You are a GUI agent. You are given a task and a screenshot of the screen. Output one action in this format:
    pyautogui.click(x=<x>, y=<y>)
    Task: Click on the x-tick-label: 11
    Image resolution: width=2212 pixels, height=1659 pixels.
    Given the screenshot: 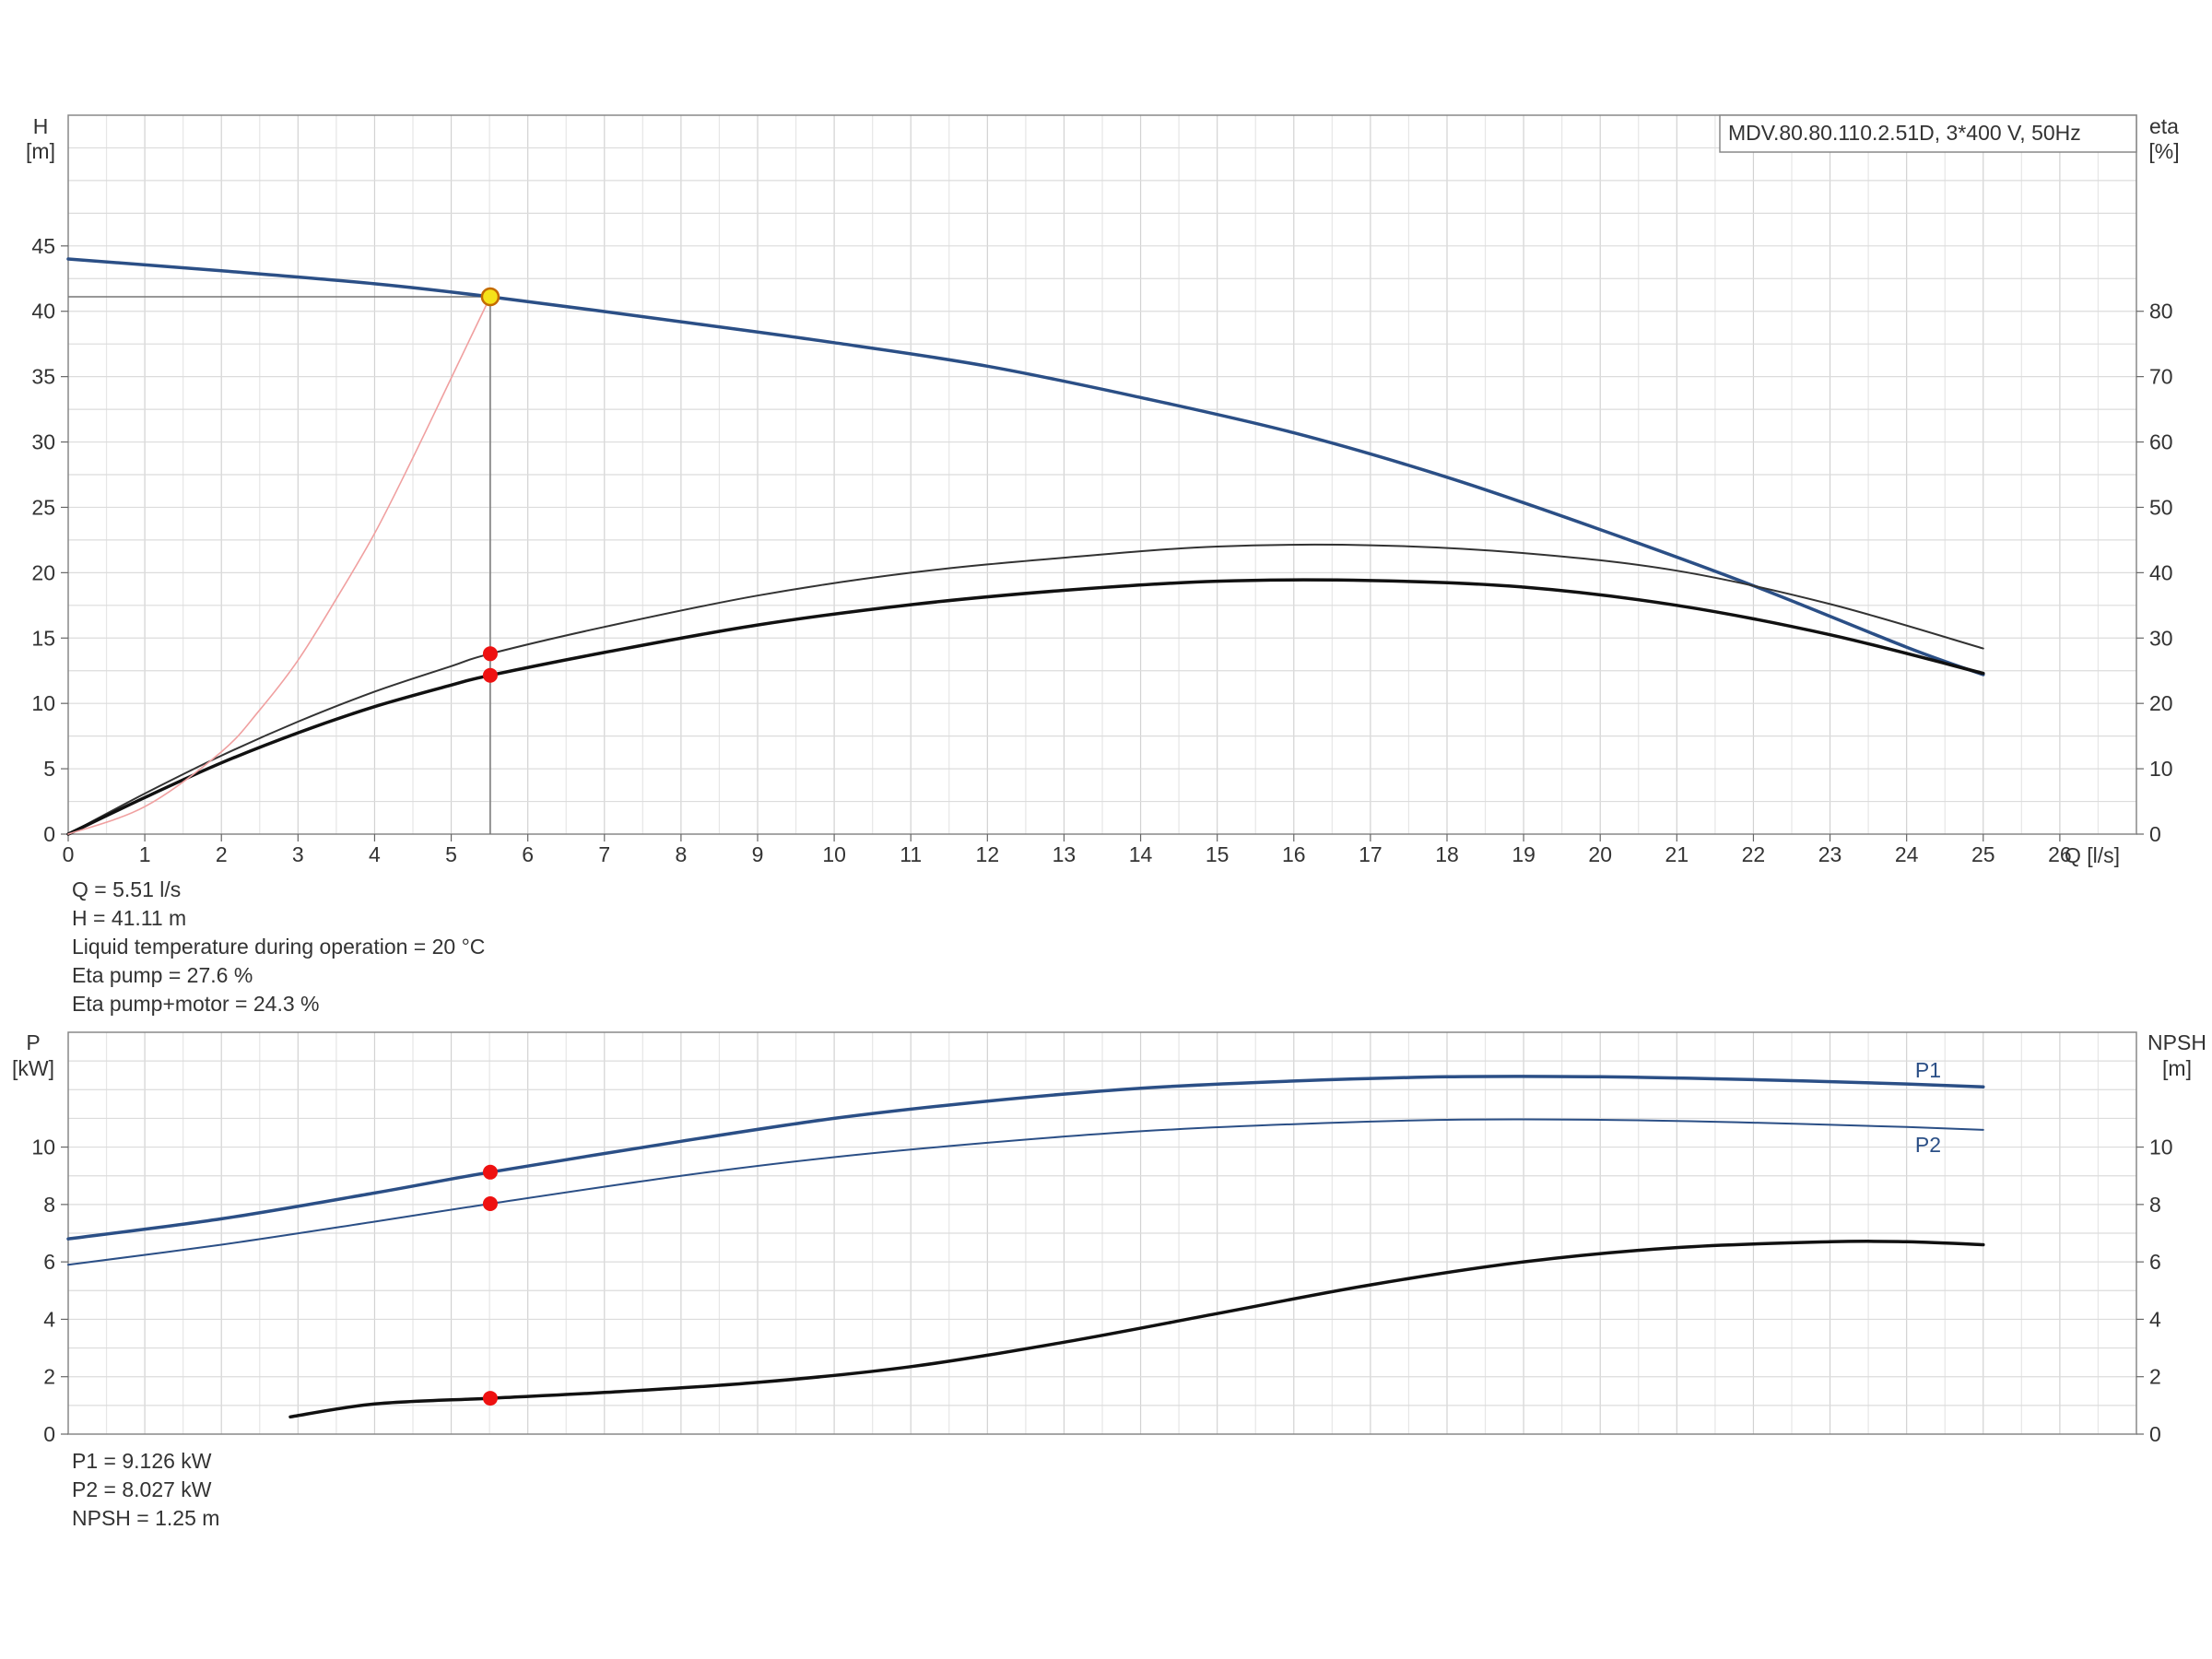 What is the action you would take?
    pyautogui.click(x=911, y=854)
    